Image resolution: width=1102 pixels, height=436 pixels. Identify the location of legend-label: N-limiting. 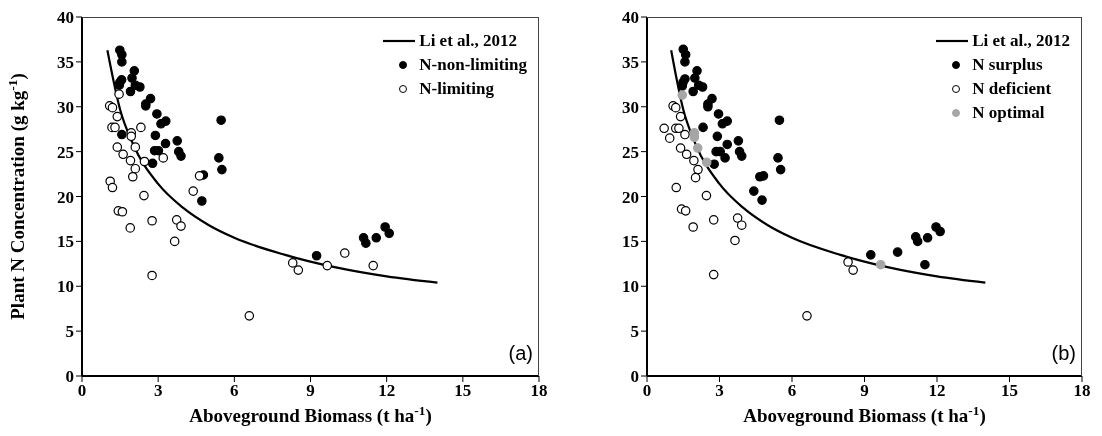
(456, 89).